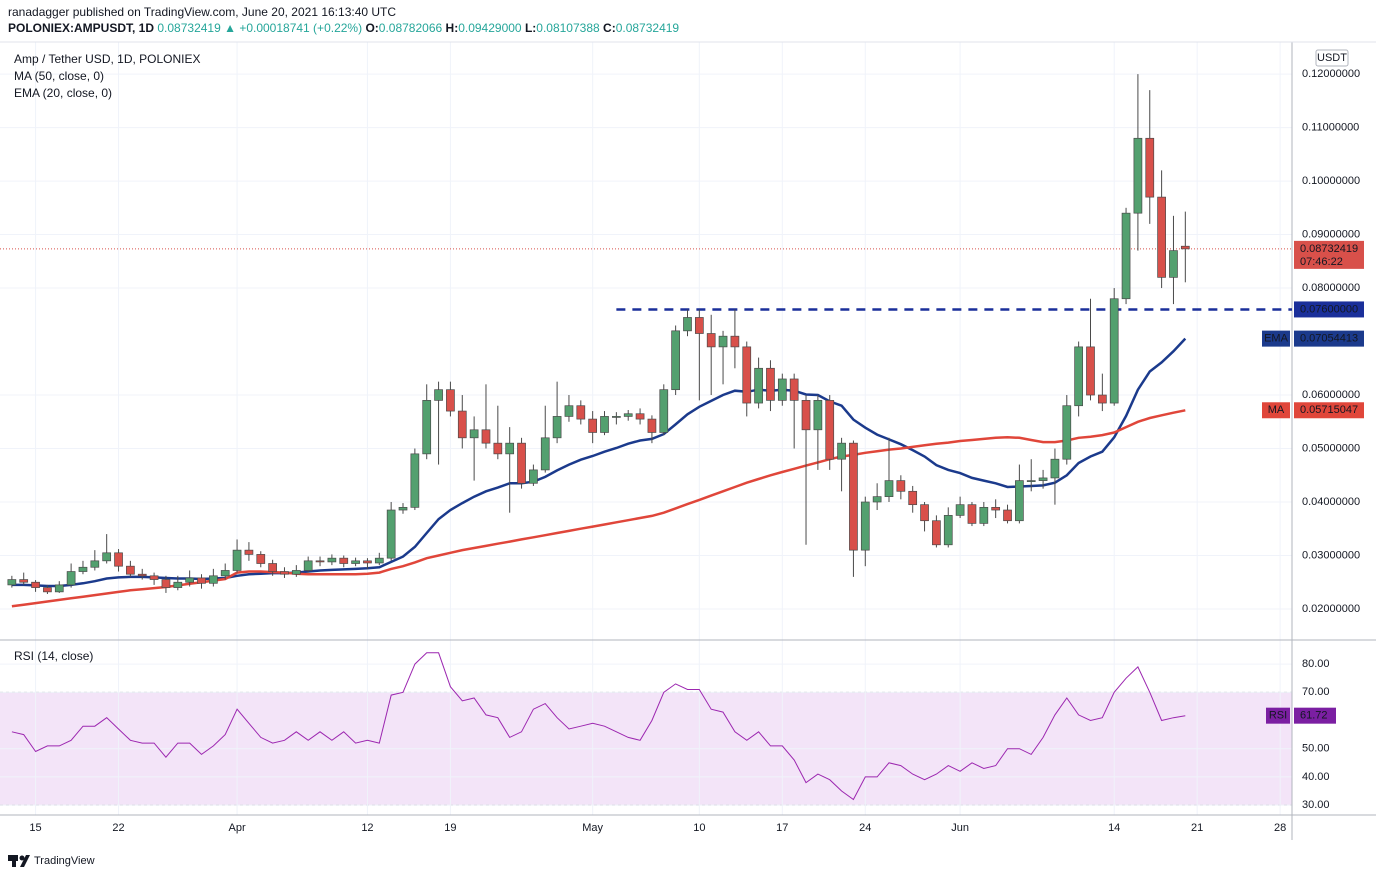 The width and height of the screenshot is (1376, 880). I want to click on unit: USDT, so click(1332, 58).